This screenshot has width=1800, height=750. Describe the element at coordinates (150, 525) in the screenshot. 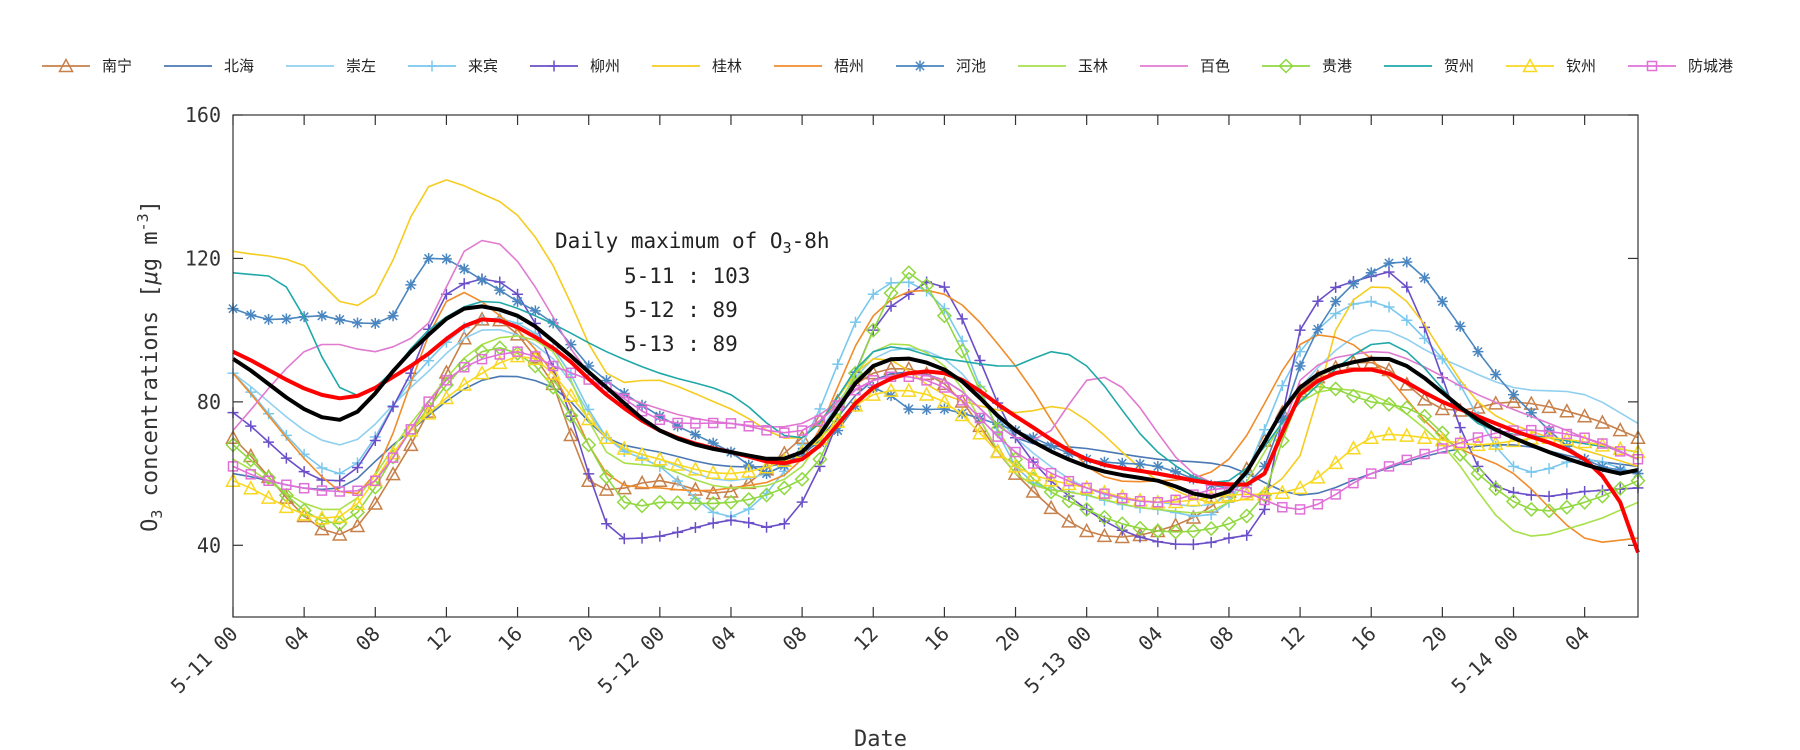

I see `y-label-o: O` at that location.